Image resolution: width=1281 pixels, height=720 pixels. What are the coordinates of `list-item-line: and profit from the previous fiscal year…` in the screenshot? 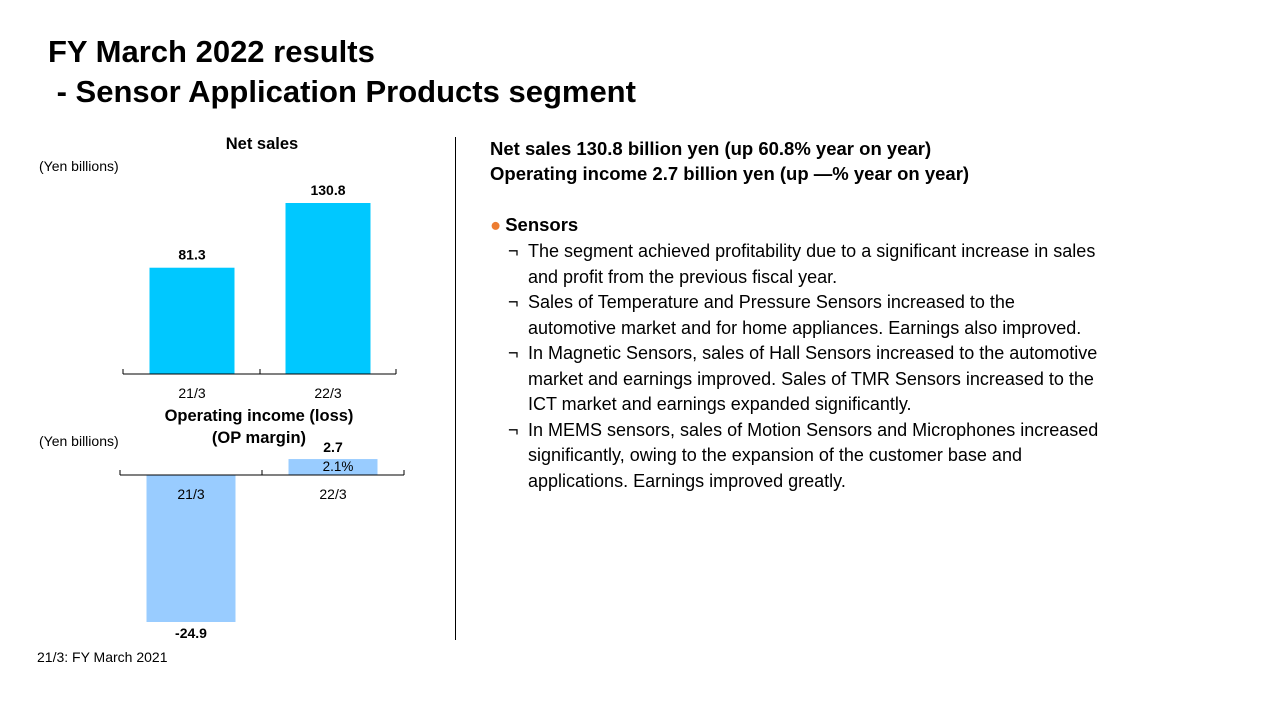 It's located at (683, 276).